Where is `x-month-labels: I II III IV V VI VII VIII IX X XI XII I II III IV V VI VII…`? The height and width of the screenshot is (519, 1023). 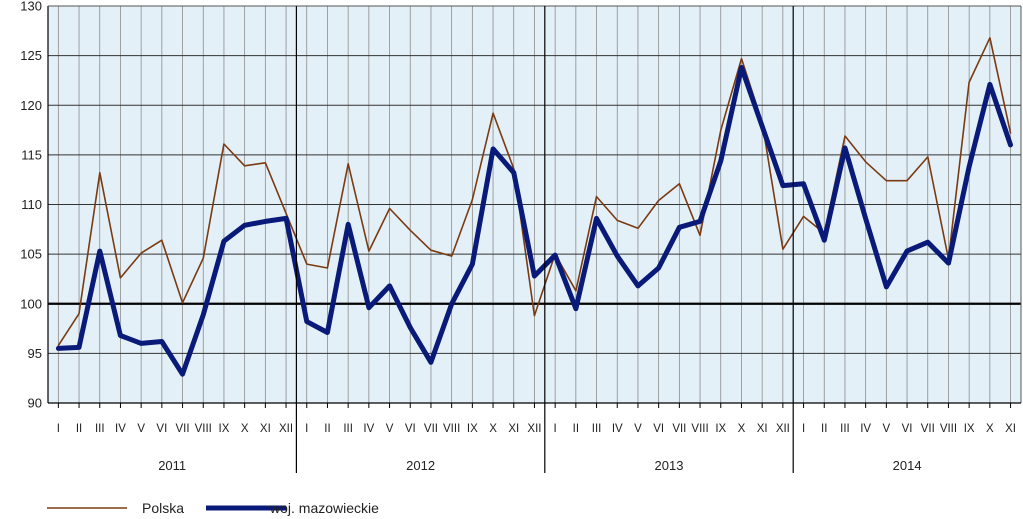 x-month-labels: I II III IV V VI VII VIII IX X XI XII I II III IV V VI VII… is located at coordinates (536, 429).